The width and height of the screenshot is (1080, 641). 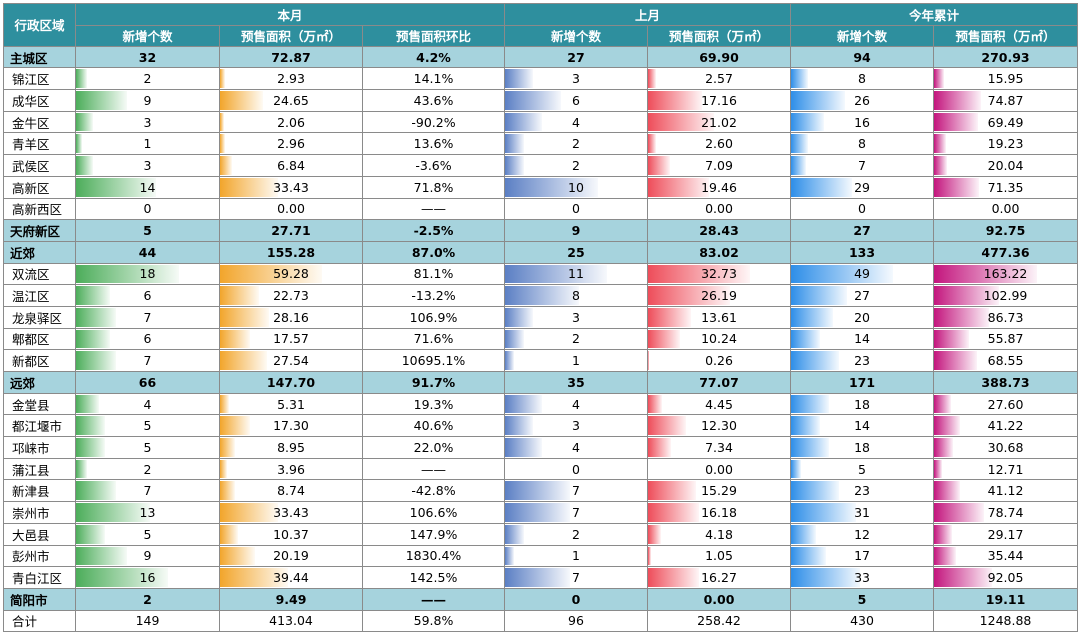 I want to click on value-cell-with-bar: 2, so click(x=147, y=469).